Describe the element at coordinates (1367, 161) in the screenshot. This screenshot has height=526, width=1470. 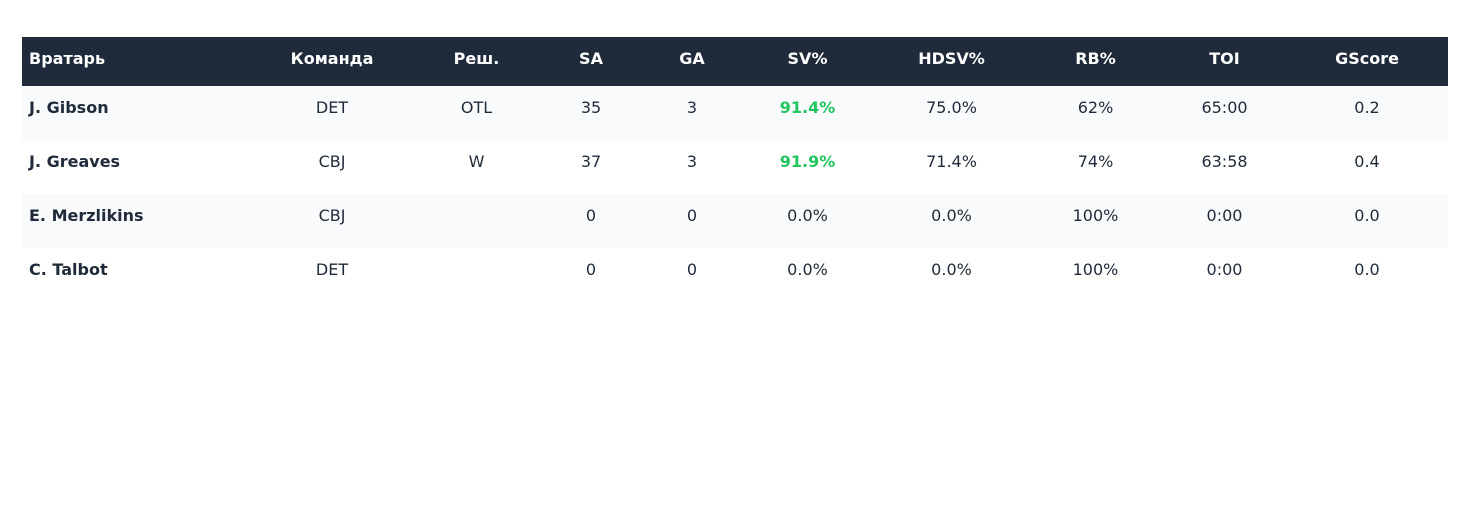
I see `gscore-cell: 0.4` at that location.